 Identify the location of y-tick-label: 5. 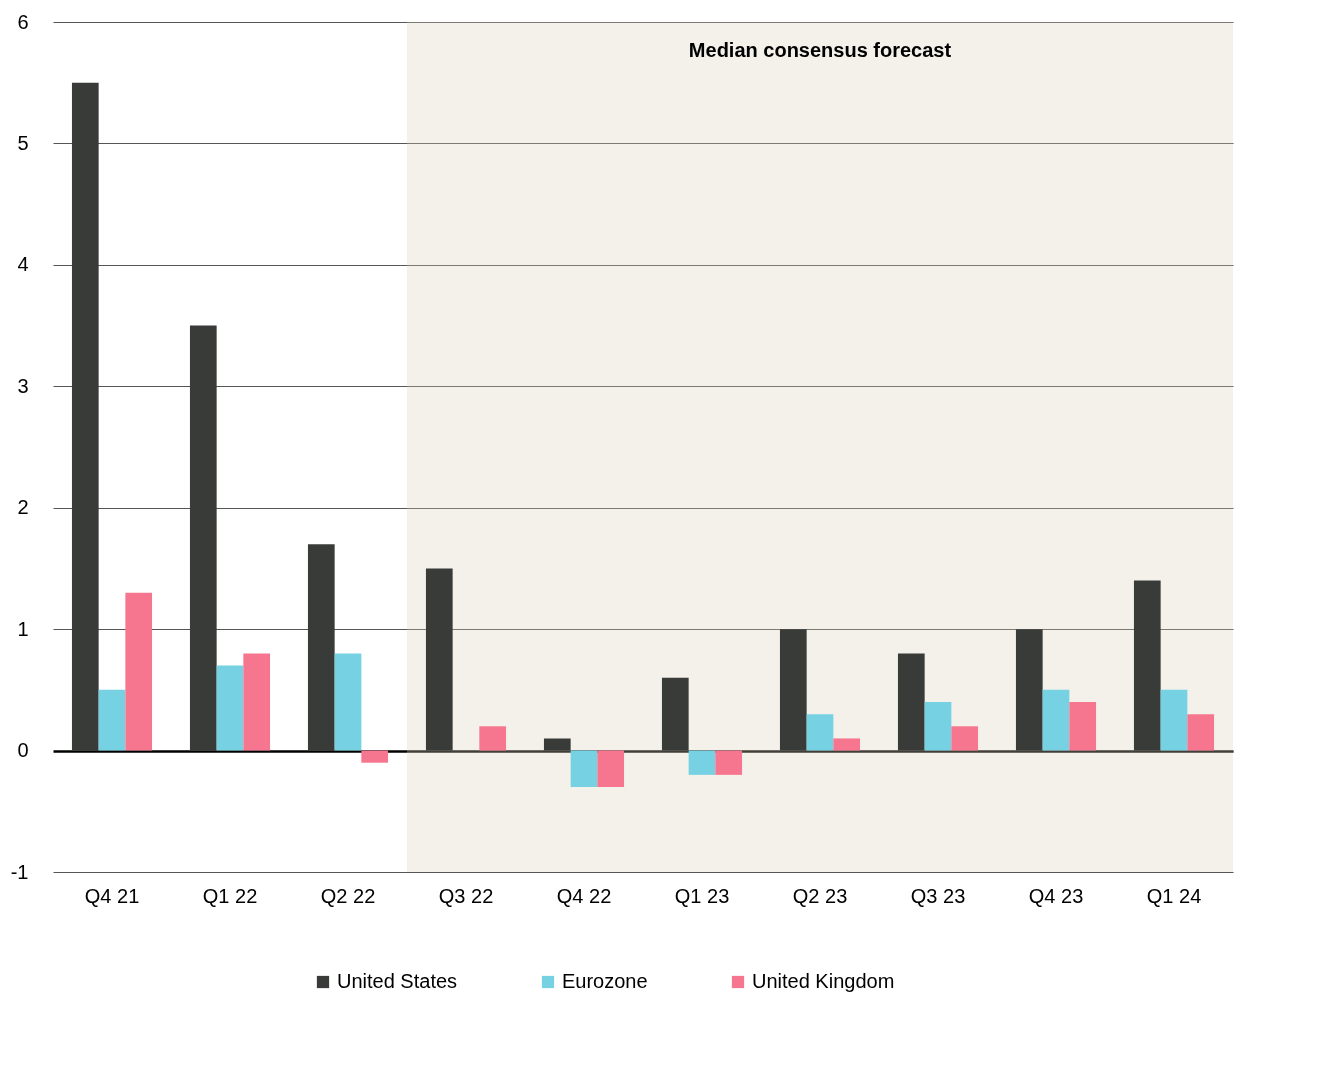
(23, 142).